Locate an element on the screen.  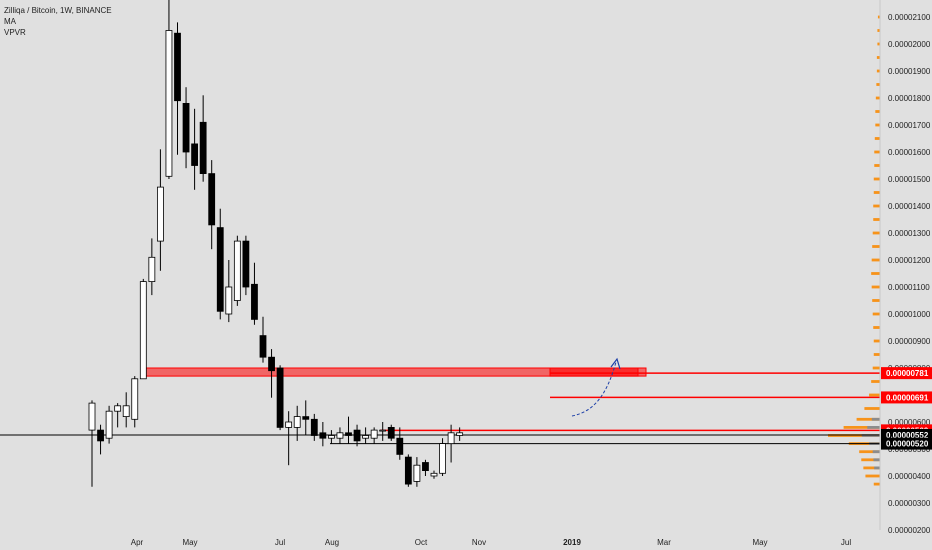
level-lines is located at coordinates (440, 408).